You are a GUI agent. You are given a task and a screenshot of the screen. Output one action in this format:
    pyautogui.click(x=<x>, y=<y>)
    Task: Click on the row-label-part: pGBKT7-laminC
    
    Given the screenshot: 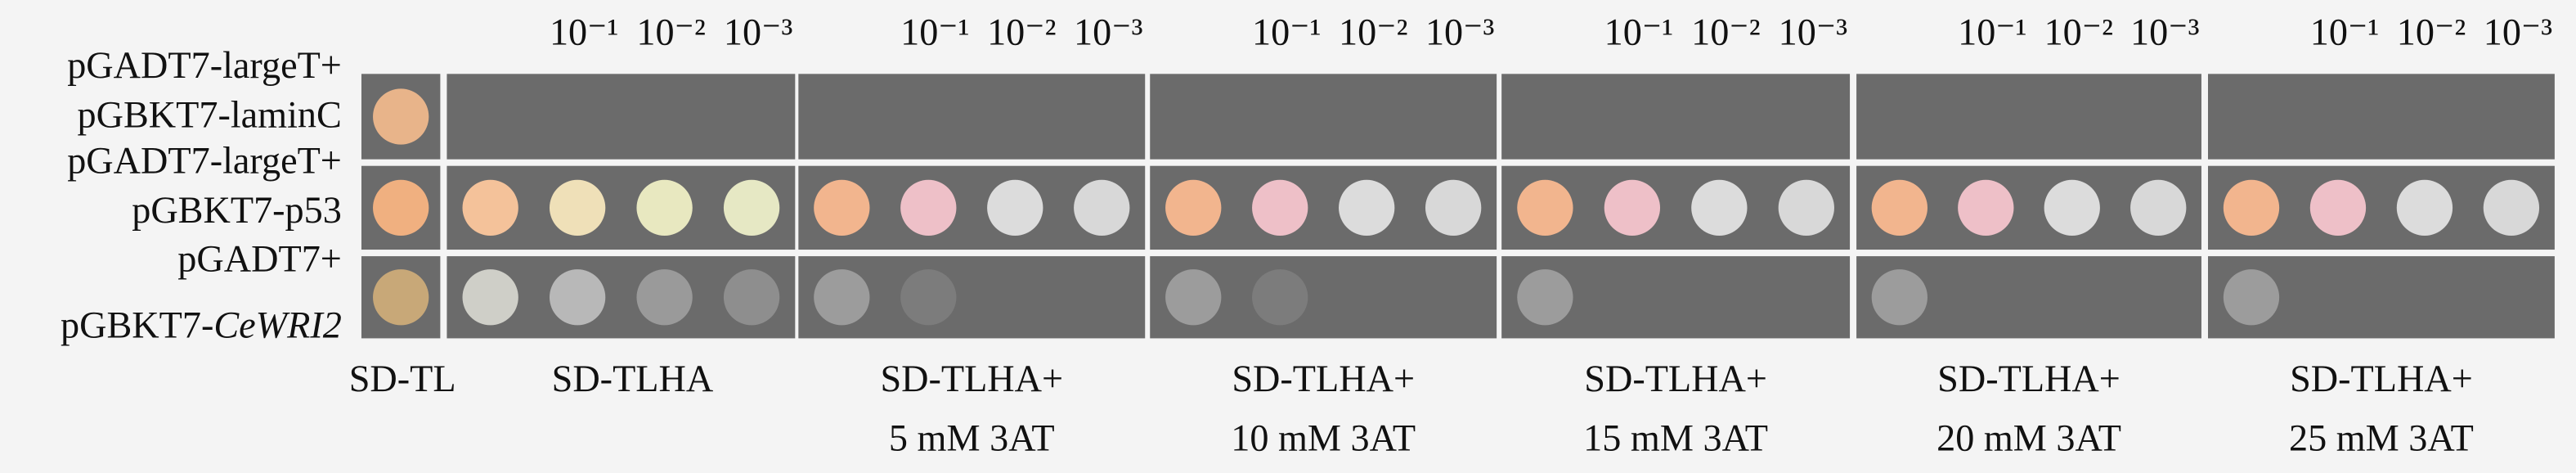 What is the action you would take?
    pyautogui.click(x=210, y=114)
    